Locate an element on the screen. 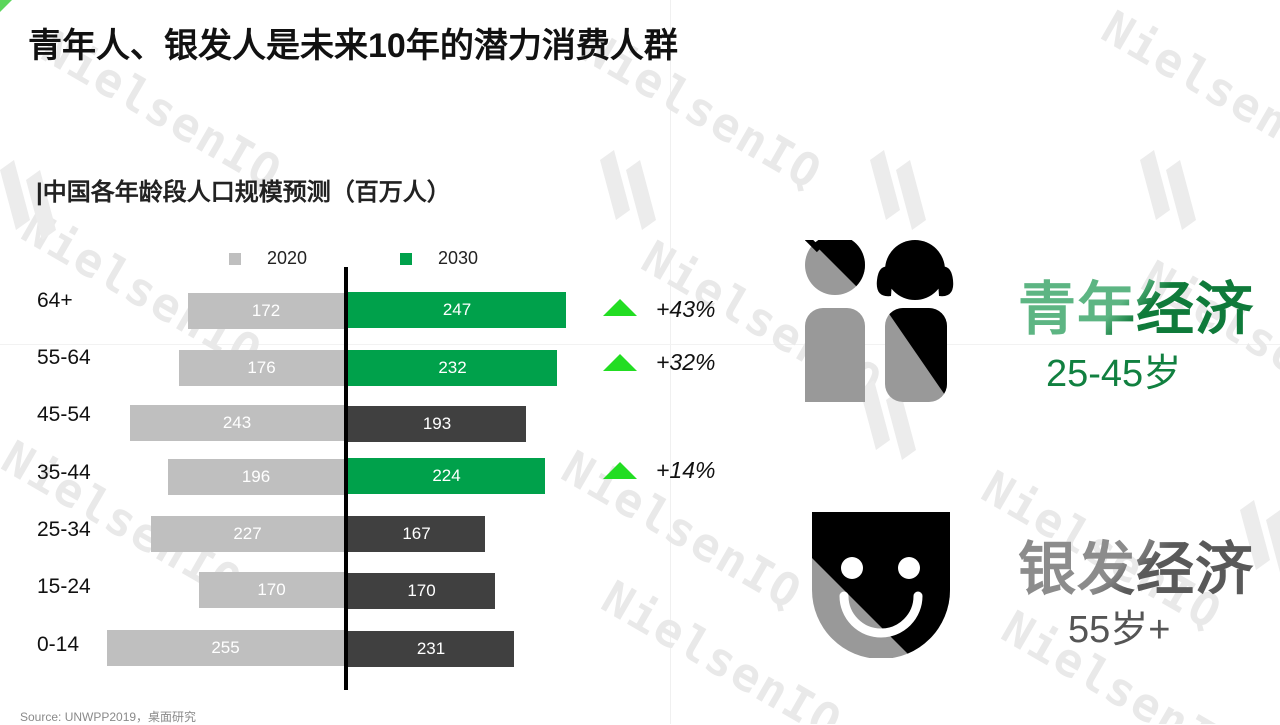 Image resolution: width=1280 pixels, height=725 pixels. bar-2020: 227 is located at coordinates (247, 534).